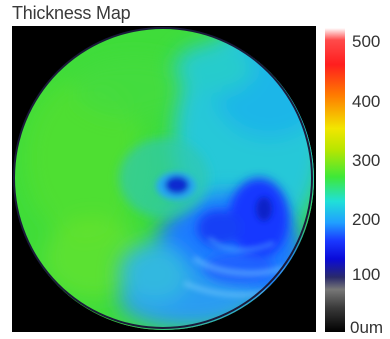 This screenshot has height=339, width=390. What do you see at coordinates (335, 180) in the screenshot?
I see `thickness-colorbar` at bounding box center [335, 180].